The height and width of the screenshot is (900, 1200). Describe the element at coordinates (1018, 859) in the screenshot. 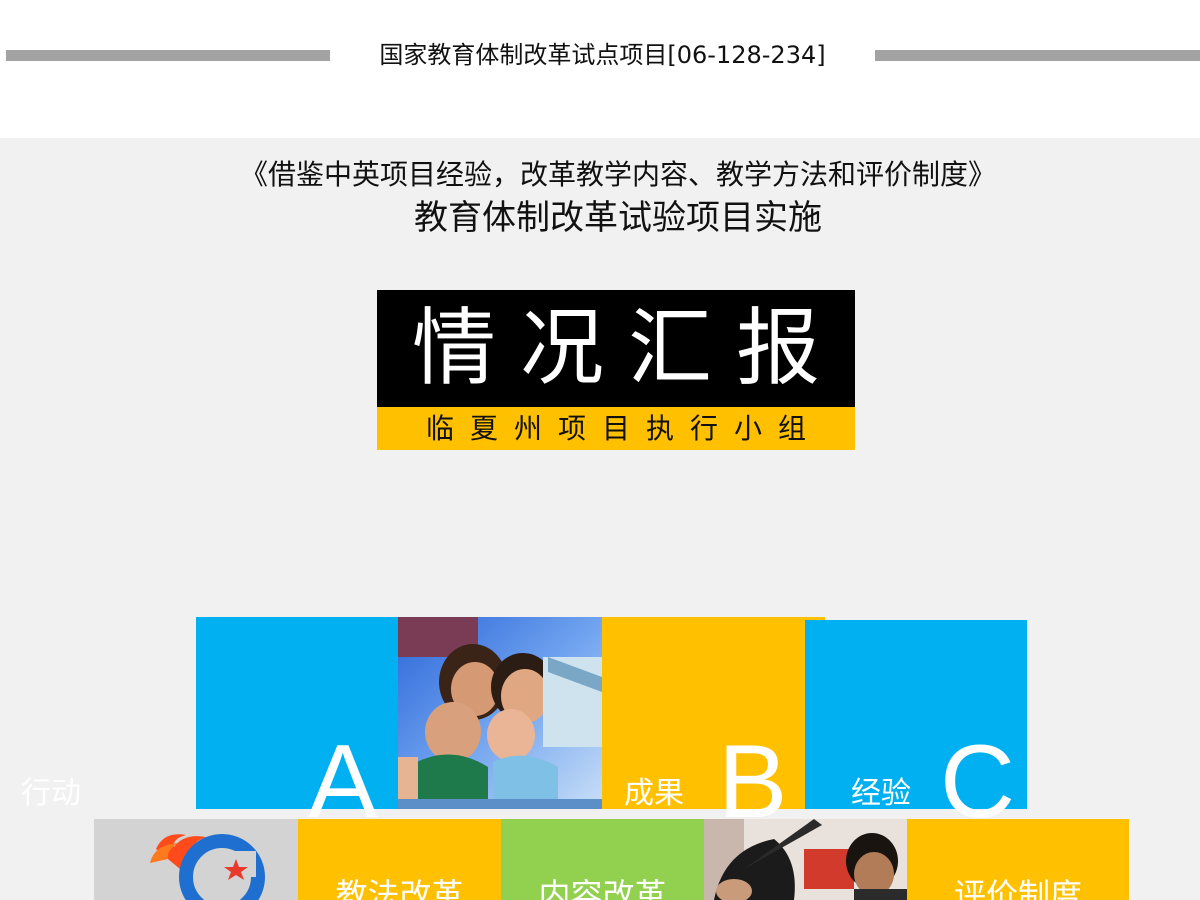

I see `tile-evaluation: 评价制度` at that location.